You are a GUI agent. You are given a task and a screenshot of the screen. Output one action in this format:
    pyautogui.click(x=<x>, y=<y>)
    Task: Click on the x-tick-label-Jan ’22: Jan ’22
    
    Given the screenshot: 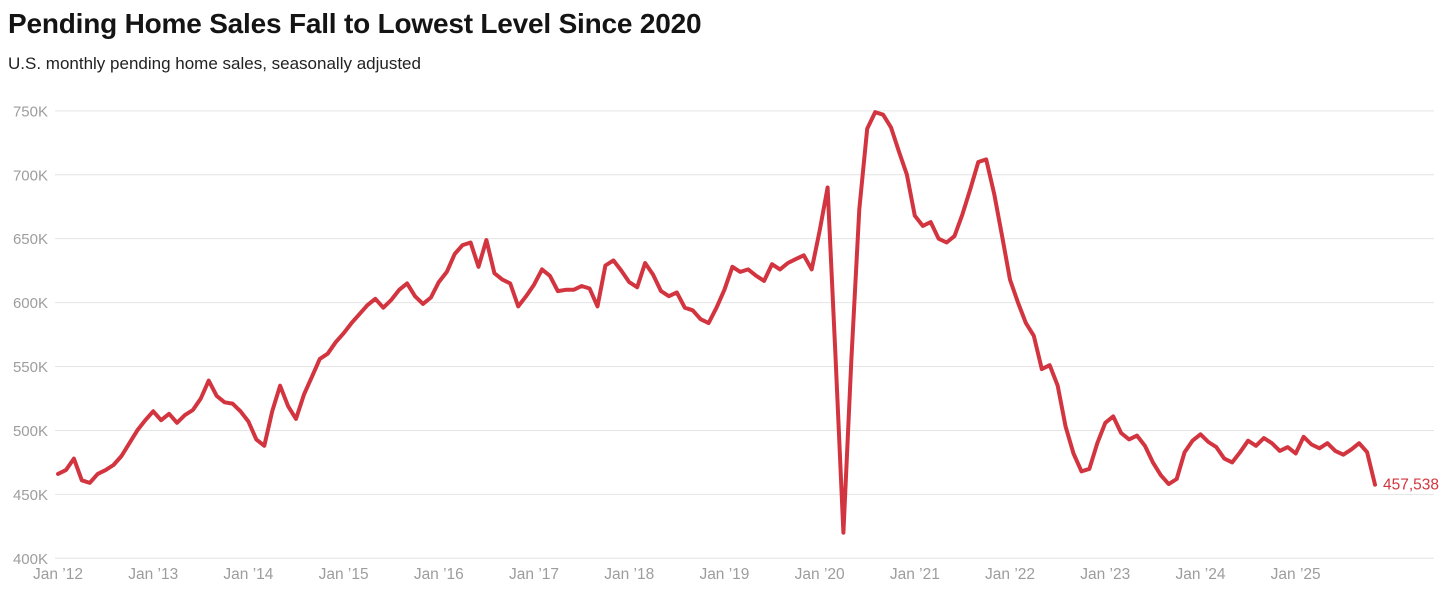 What is the action you would take?
    pyautogui.click(x=1010, y=574)
    